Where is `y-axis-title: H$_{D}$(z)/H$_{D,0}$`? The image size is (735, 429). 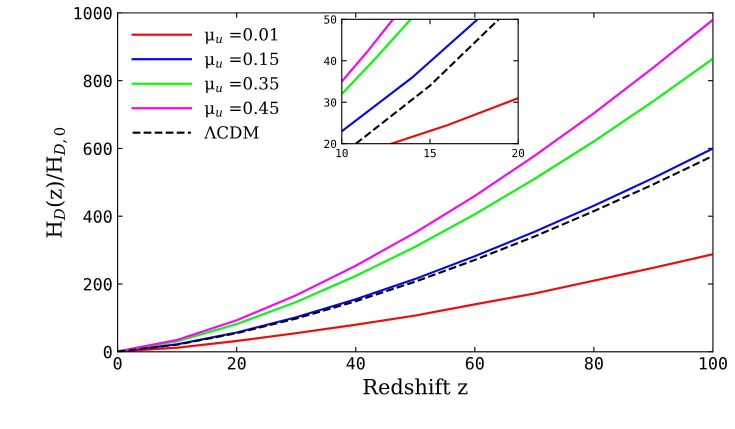 y-axis-title: H$_{D}$(z)/H$_{D,0}$ is located at coordinates (56, 183).